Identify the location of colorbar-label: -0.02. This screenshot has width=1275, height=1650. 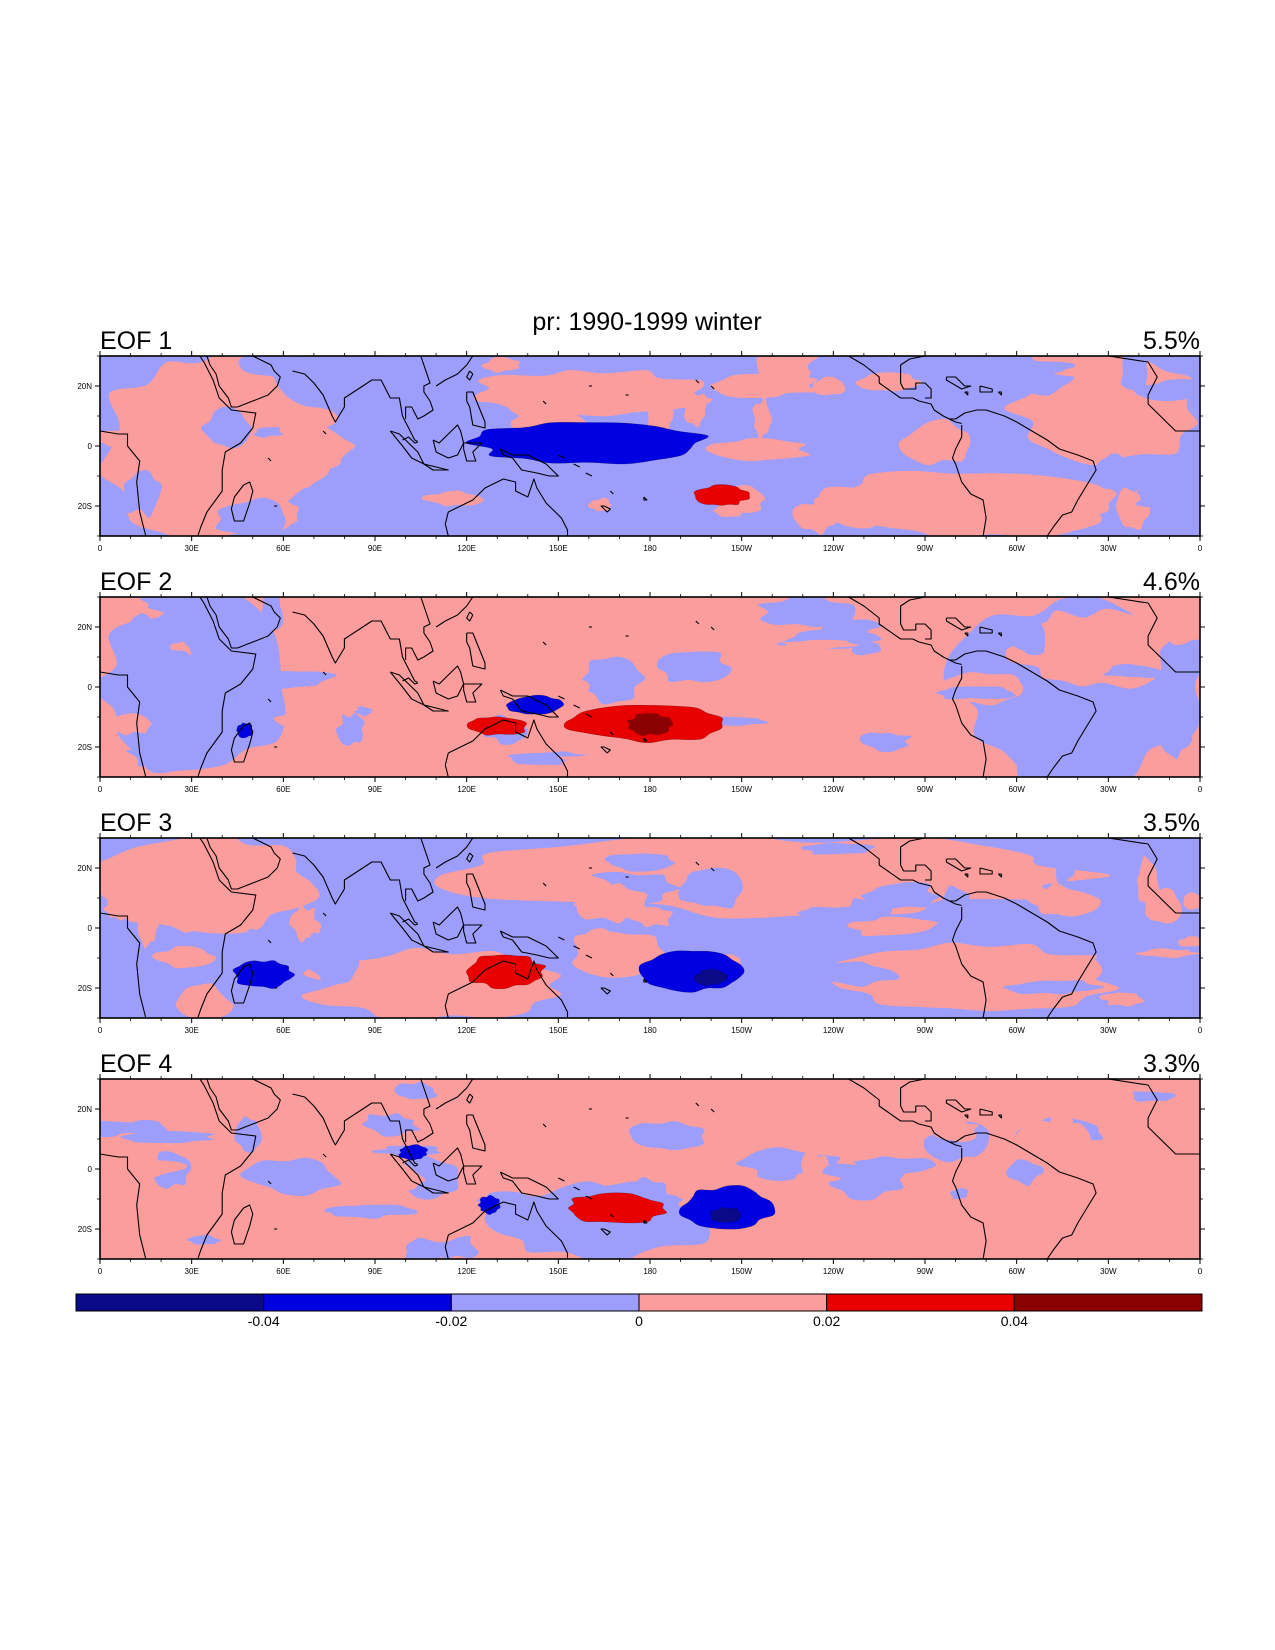
(451, 1321).